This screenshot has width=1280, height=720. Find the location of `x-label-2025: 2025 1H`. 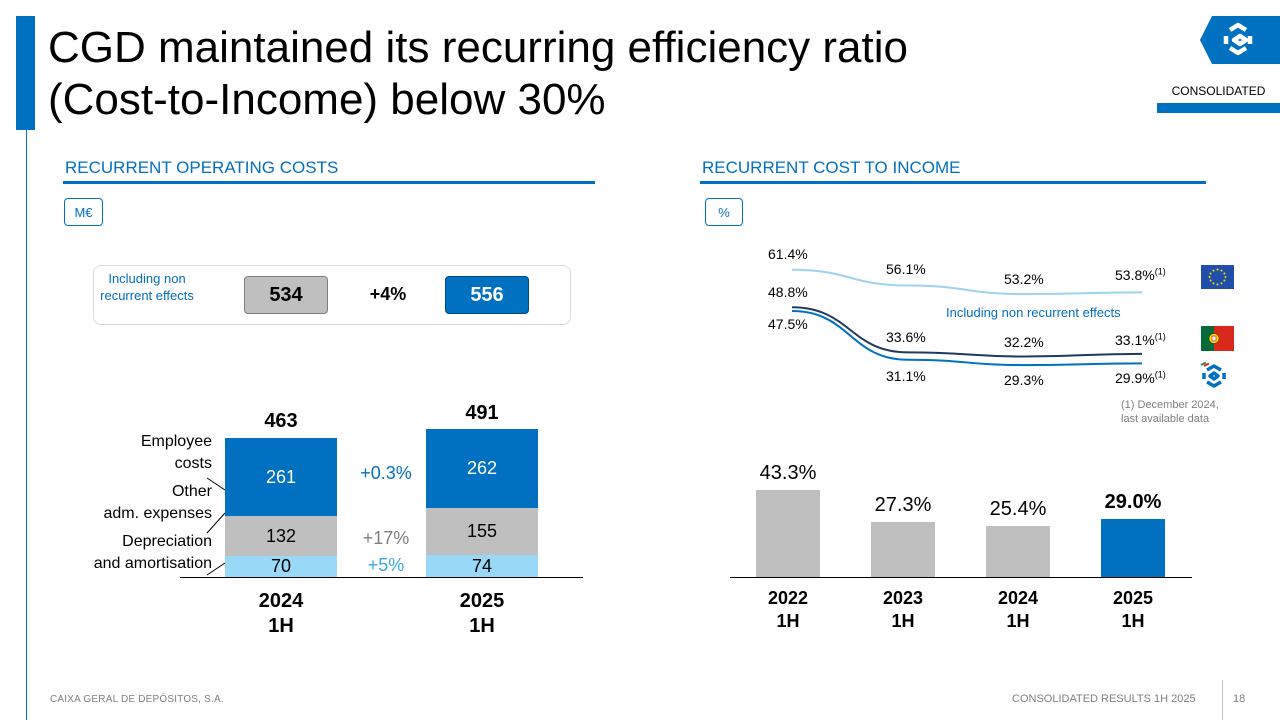

x-label-2025: 2025 1H is located at coordinates (482, 614).